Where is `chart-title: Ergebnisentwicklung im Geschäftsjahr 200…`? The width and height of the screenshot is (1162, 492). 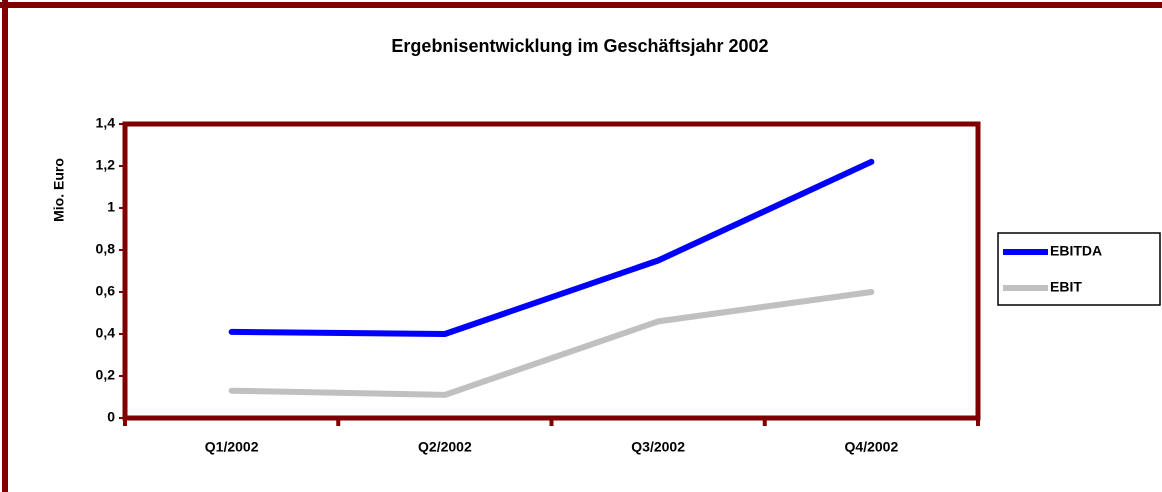
chart-title: Ergebnisentwicklung im Geschäftsjahr 200… is located at coordinates (579, 46).